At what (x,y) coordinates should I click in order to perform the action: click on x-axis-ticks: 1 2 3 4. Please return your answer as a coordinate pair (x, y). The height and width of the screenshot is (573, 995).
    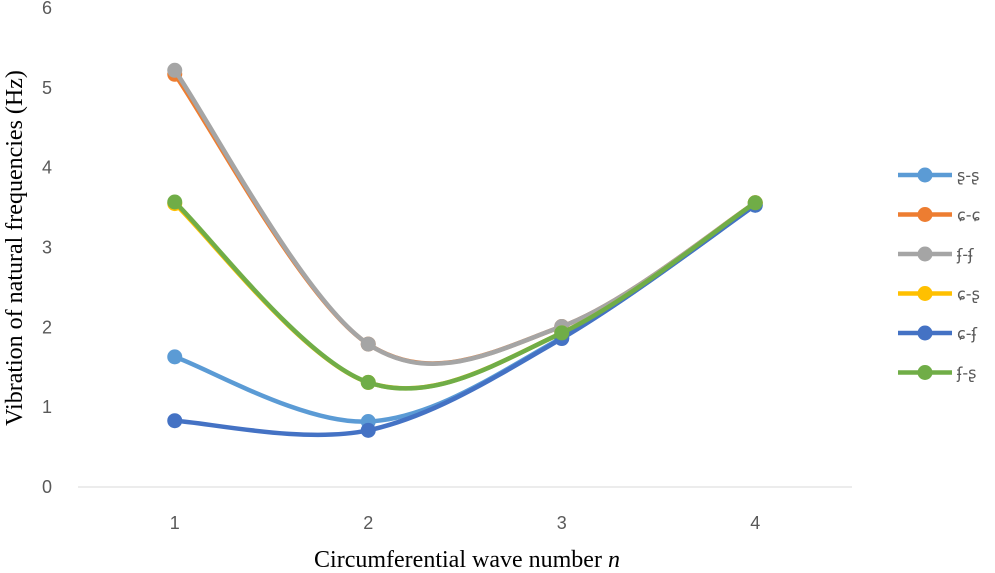
    Looking at the image, I should click on (465, 523).